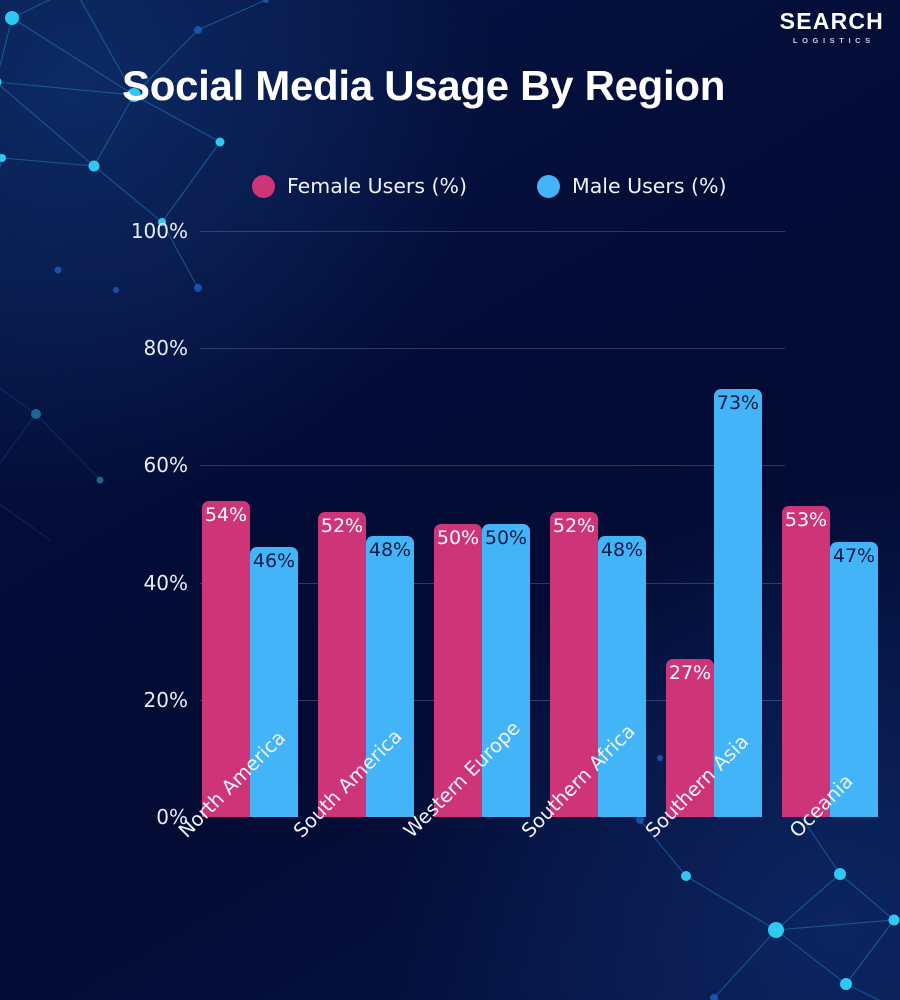 This screenshot has width=900, height=1000. I want to click on y-axis-tick-label: 80%, so click(165, 348).